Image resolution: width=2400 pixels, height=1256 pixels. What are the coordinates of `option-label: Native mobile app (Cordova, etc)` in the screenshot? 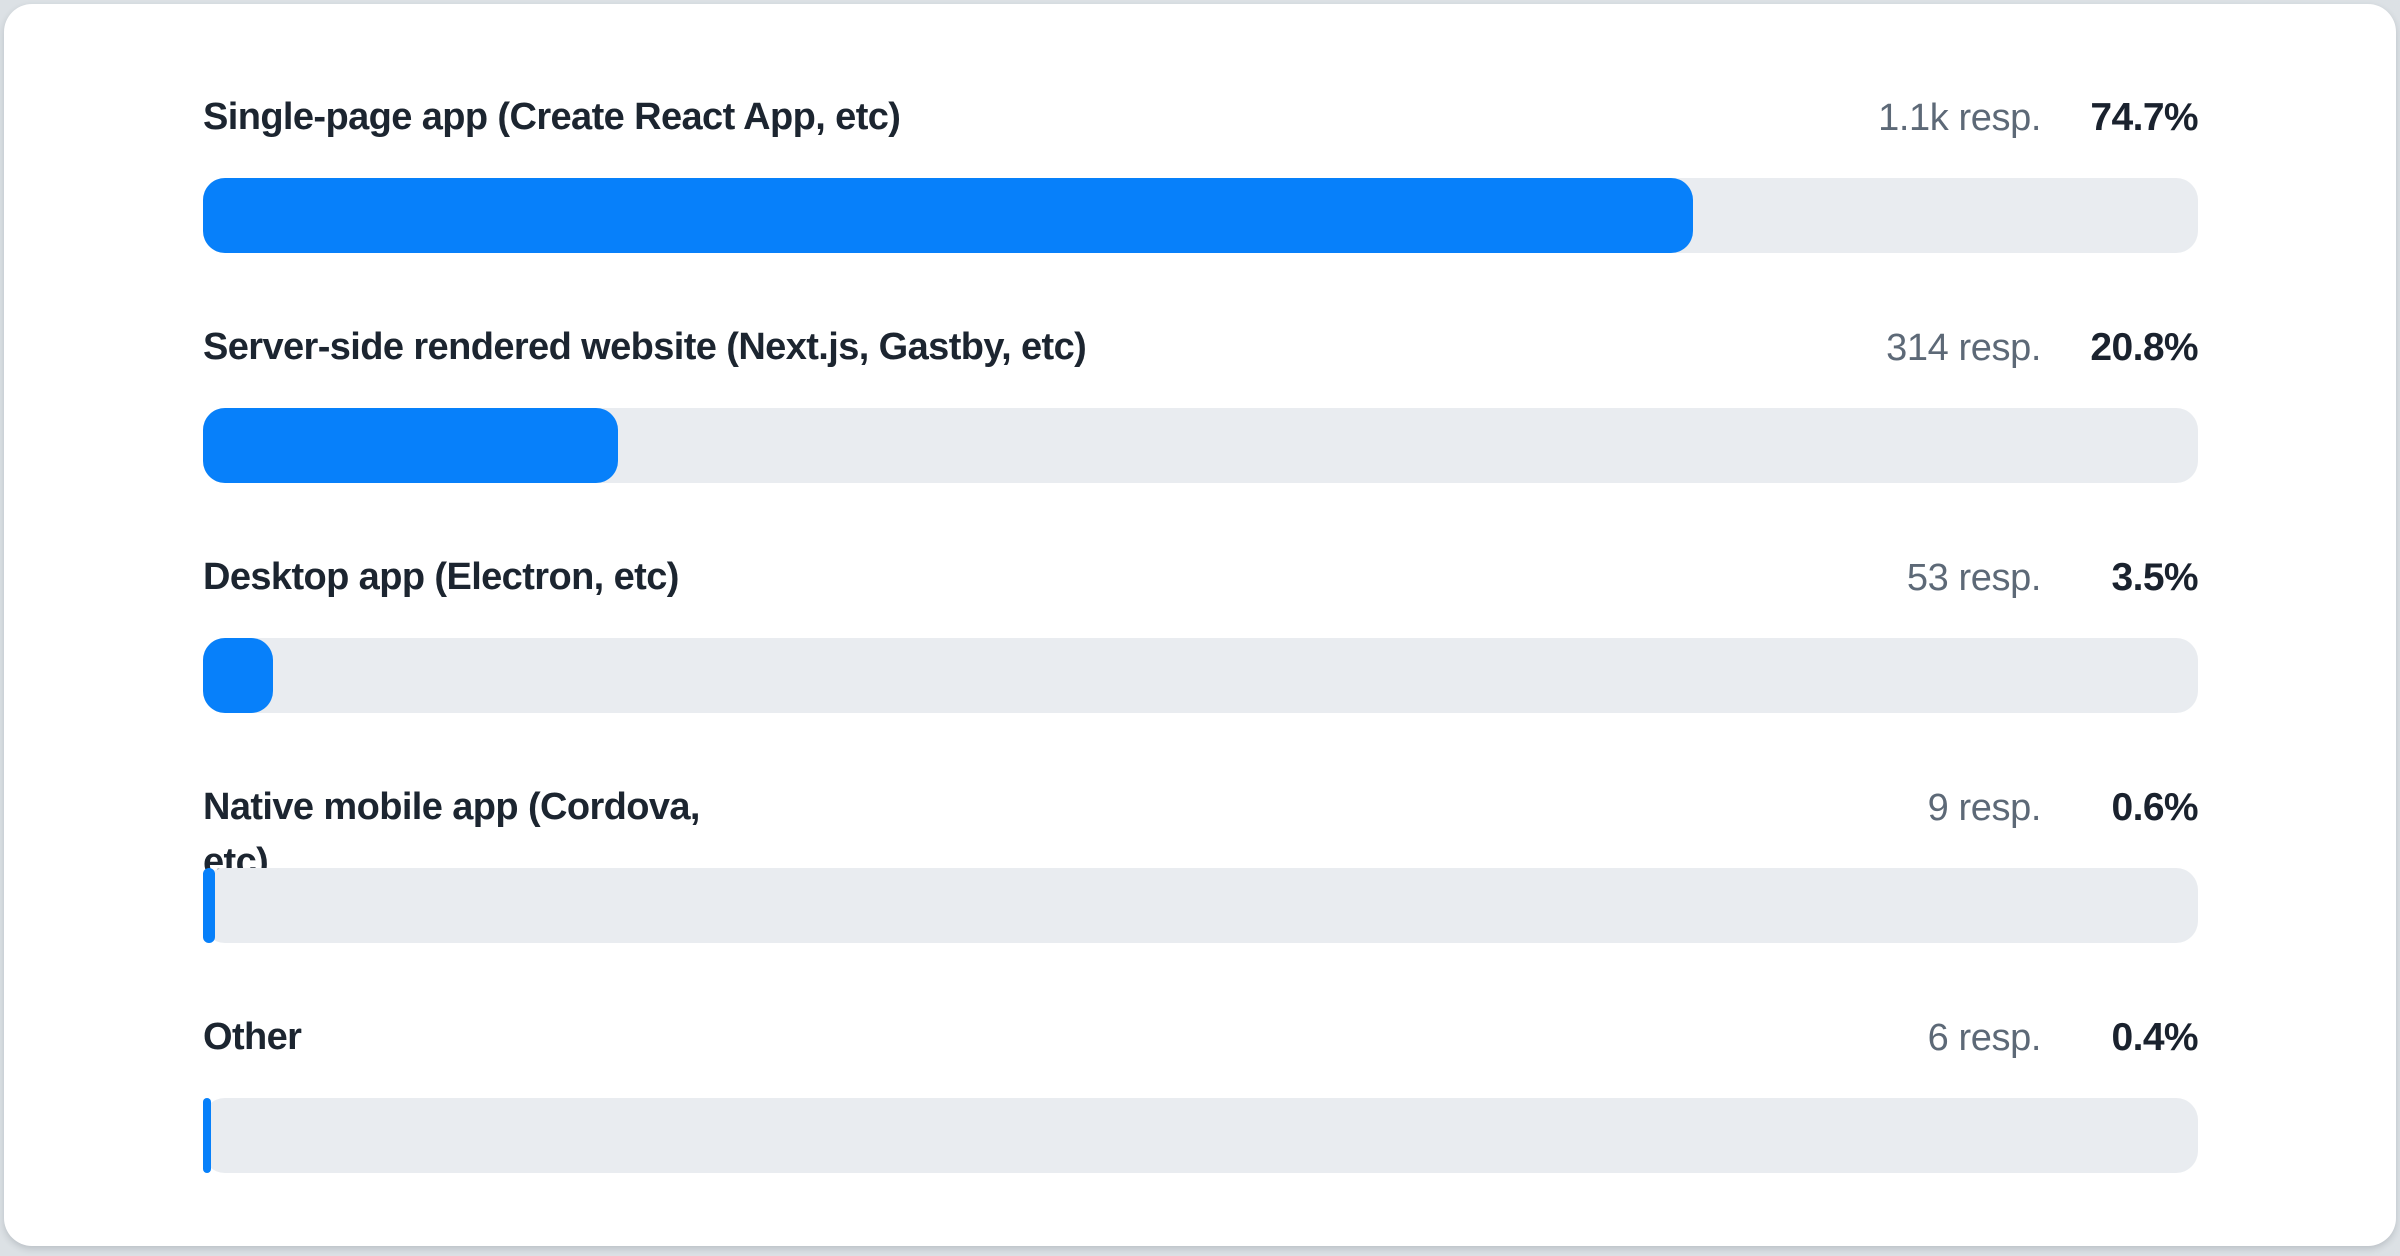 It's located at (452, 834).